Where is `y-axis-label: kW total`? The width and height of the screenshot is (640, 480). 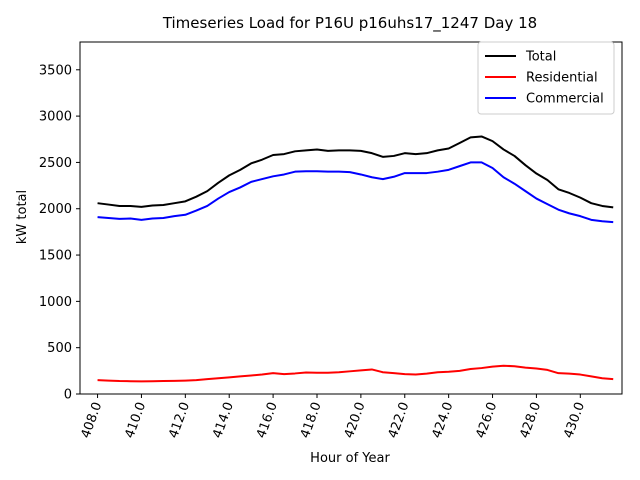 y-axis-label: kW total is located at coordinates (22, 217).